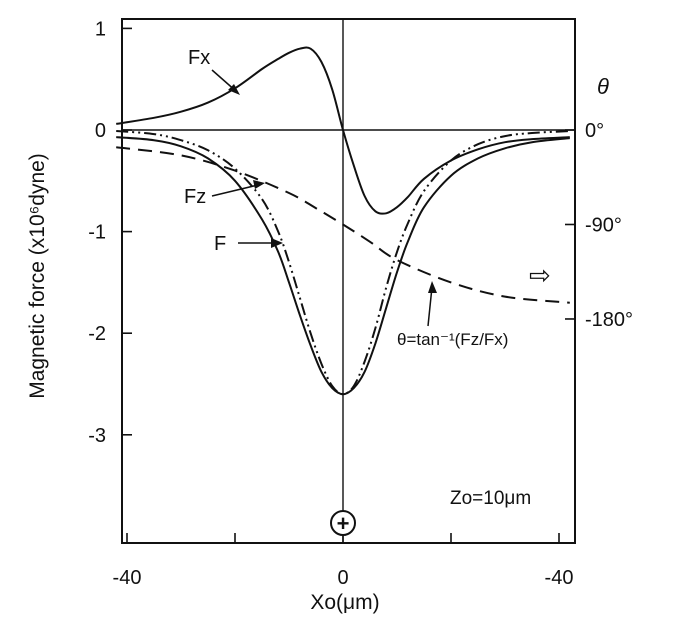  Describe the element at coordinates (603, 86) in the screenshot. I see `right-axis-title: θ` at that location.